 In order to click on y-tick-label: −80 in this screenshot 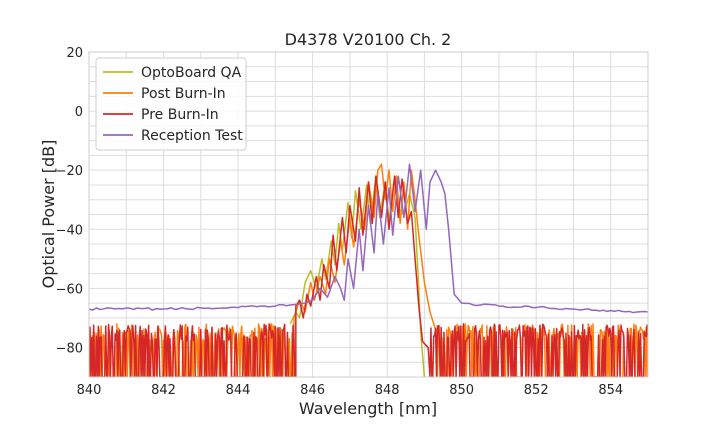, I will do `click(69, 348)`.